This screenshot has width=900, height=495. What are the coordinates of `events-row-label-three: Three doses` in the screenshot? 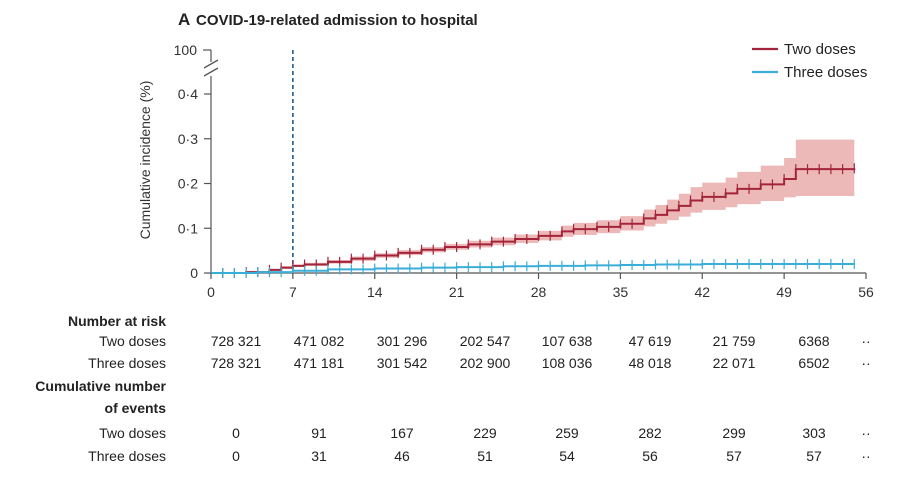 It's located at (127, 456).